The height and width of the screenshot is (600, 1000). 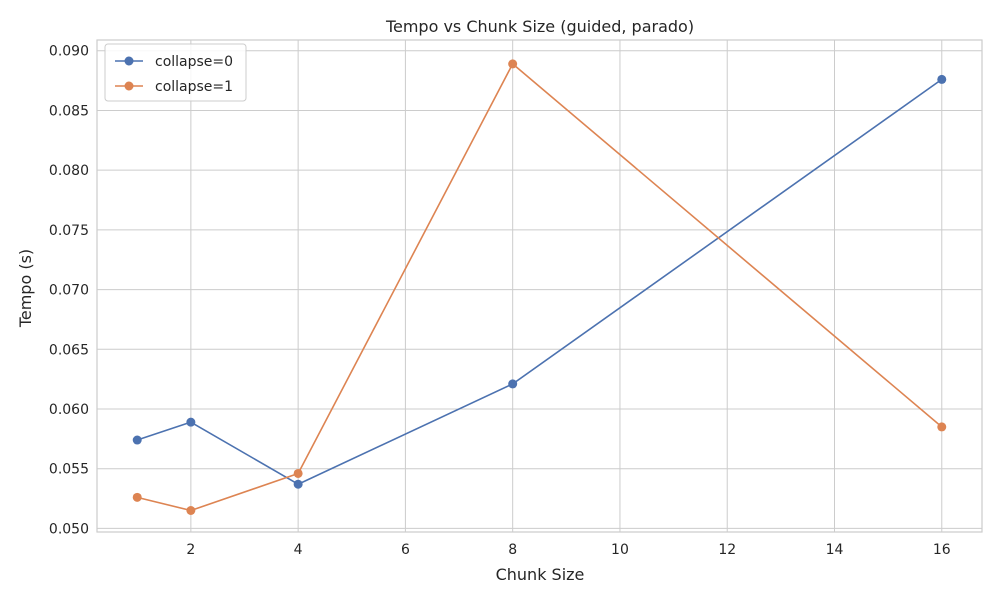 I want to click on x-tick-label: 12, so click(x=727, y=550).